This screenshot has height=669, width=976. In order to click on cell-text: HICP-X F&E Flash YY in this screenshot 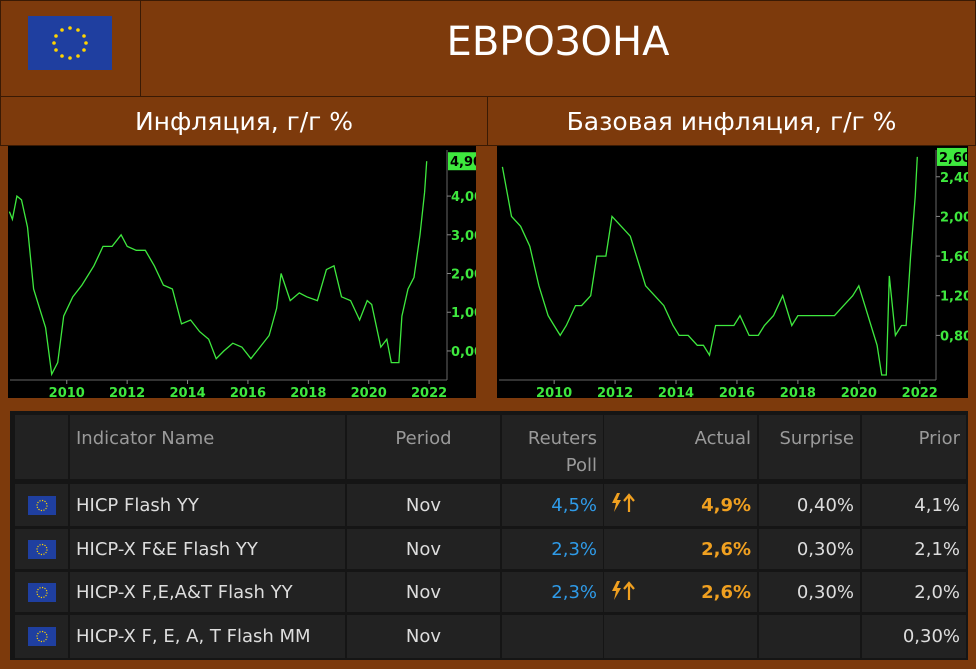, I will do `click(167, 549)`.